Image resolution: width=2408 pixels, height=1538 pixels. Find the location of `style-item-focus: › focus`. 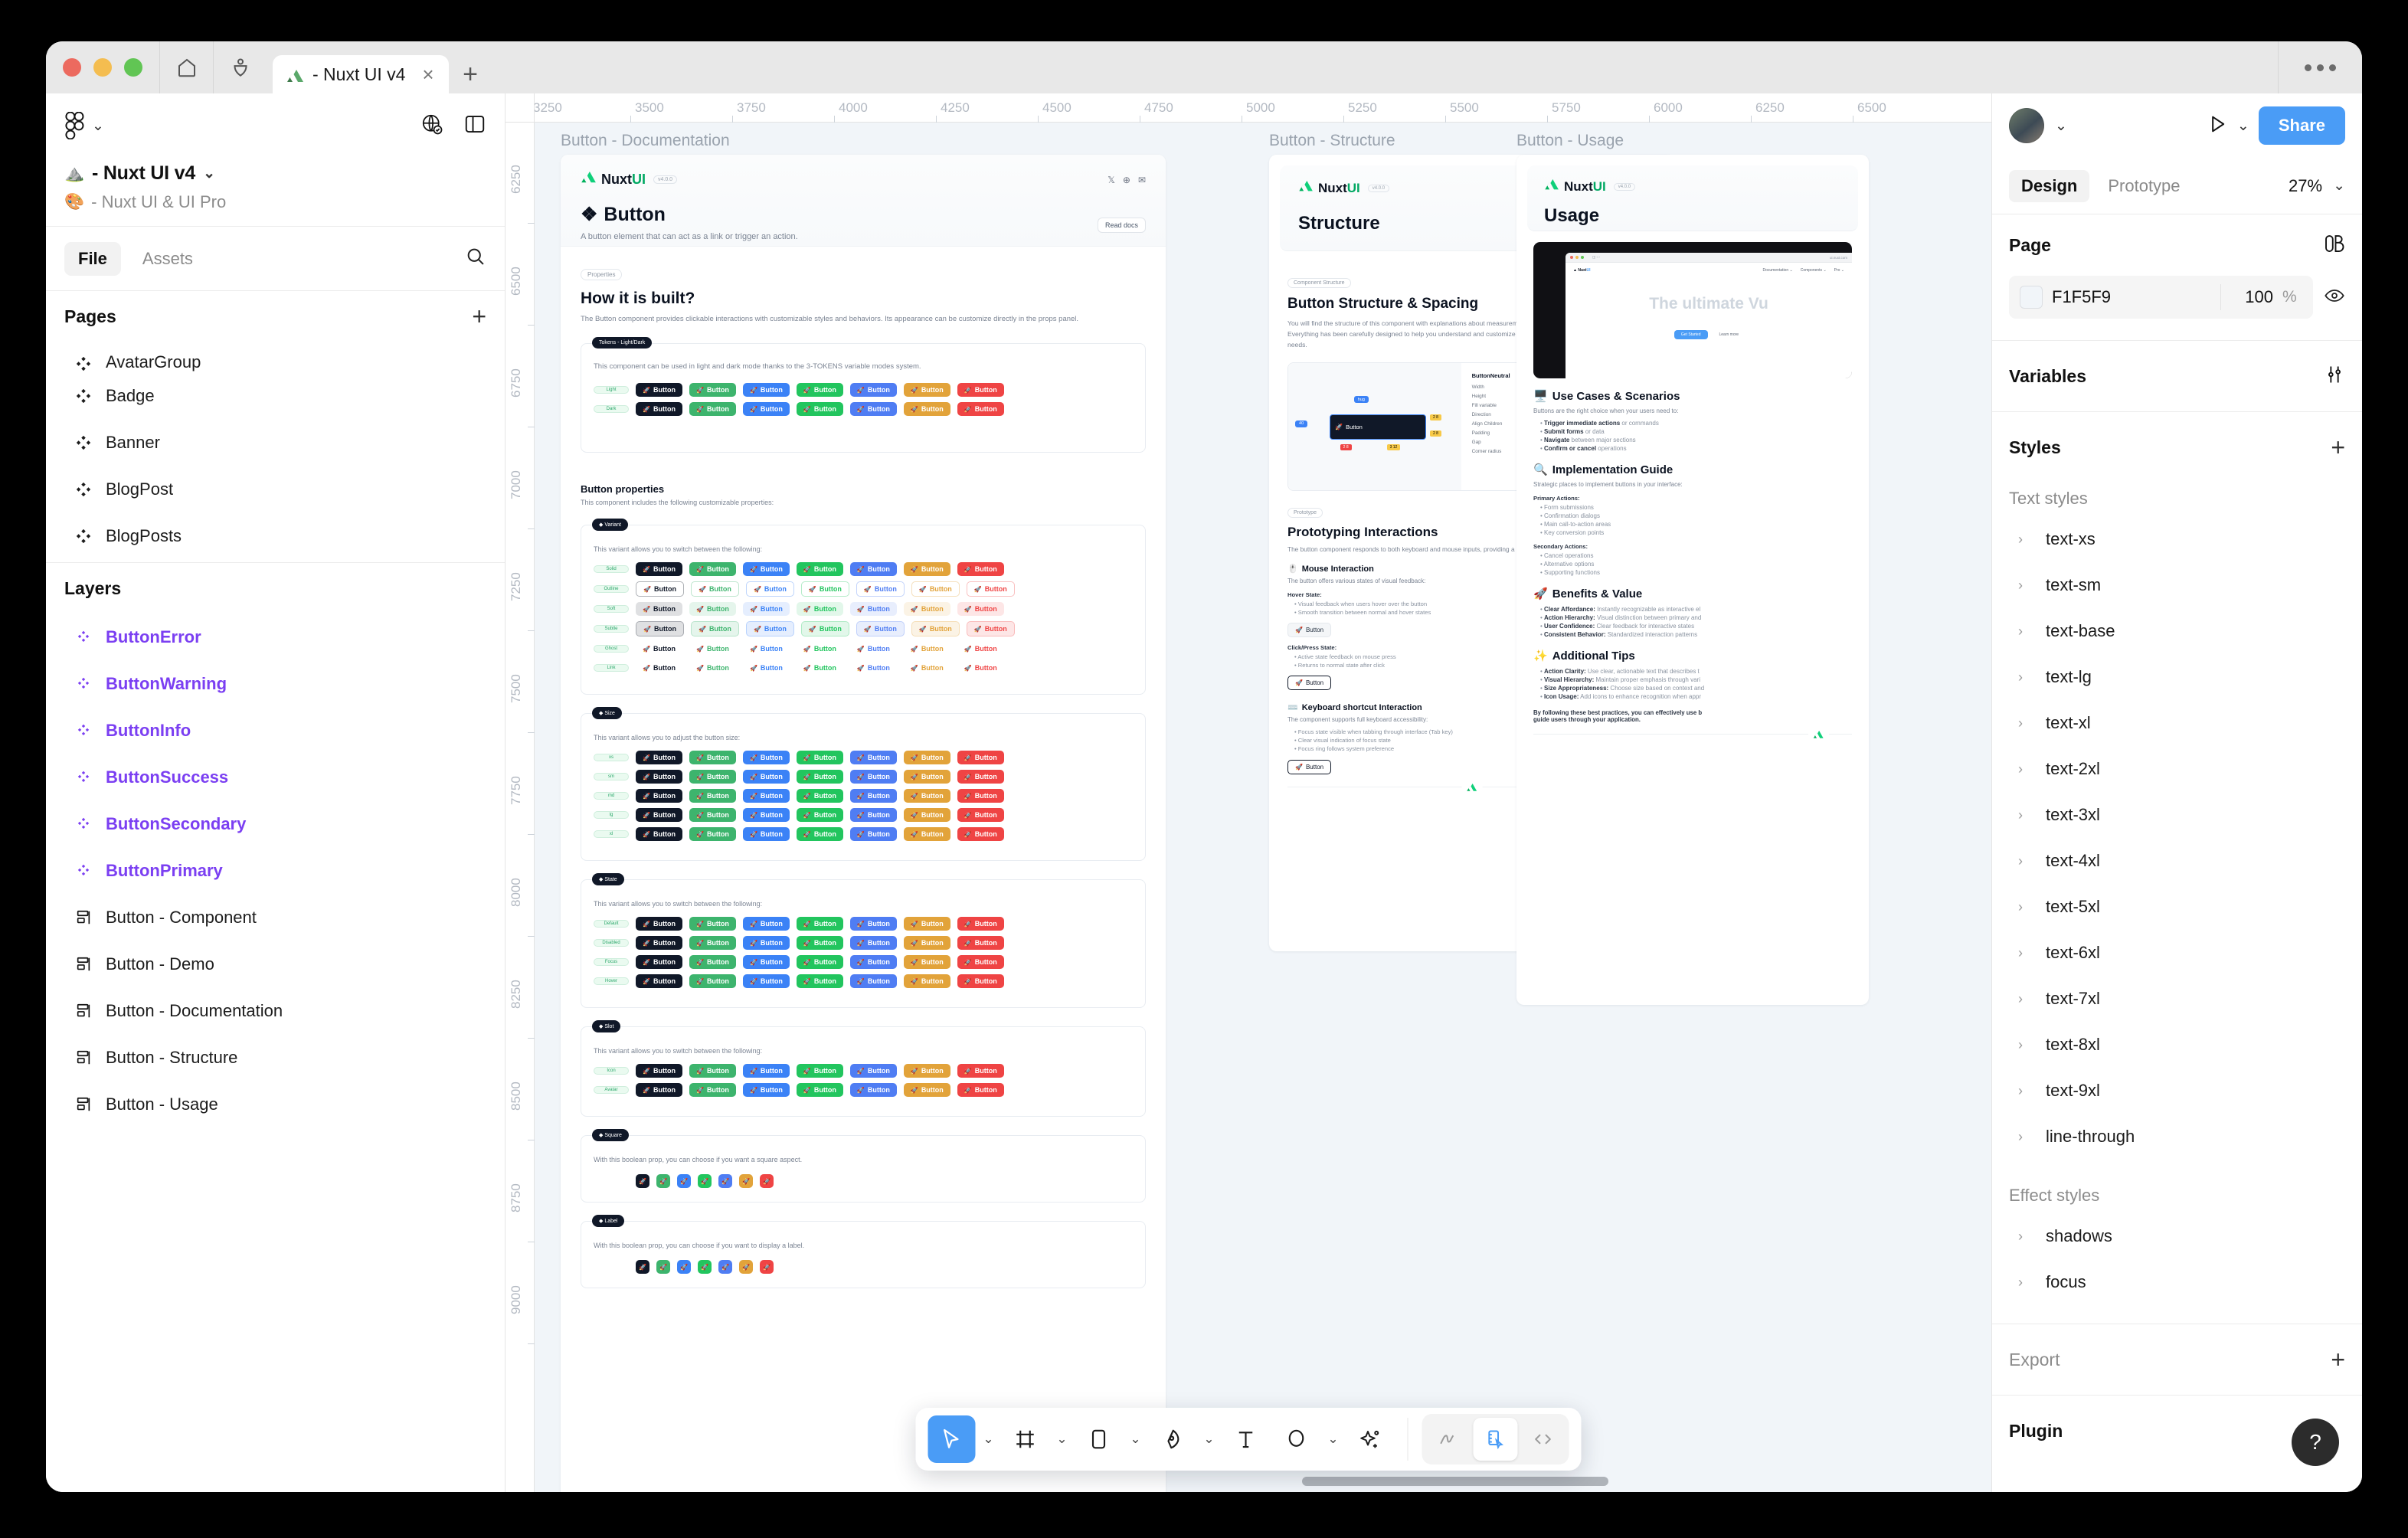

style-item-focus: › focus is located at coordinates (2177, 1282).